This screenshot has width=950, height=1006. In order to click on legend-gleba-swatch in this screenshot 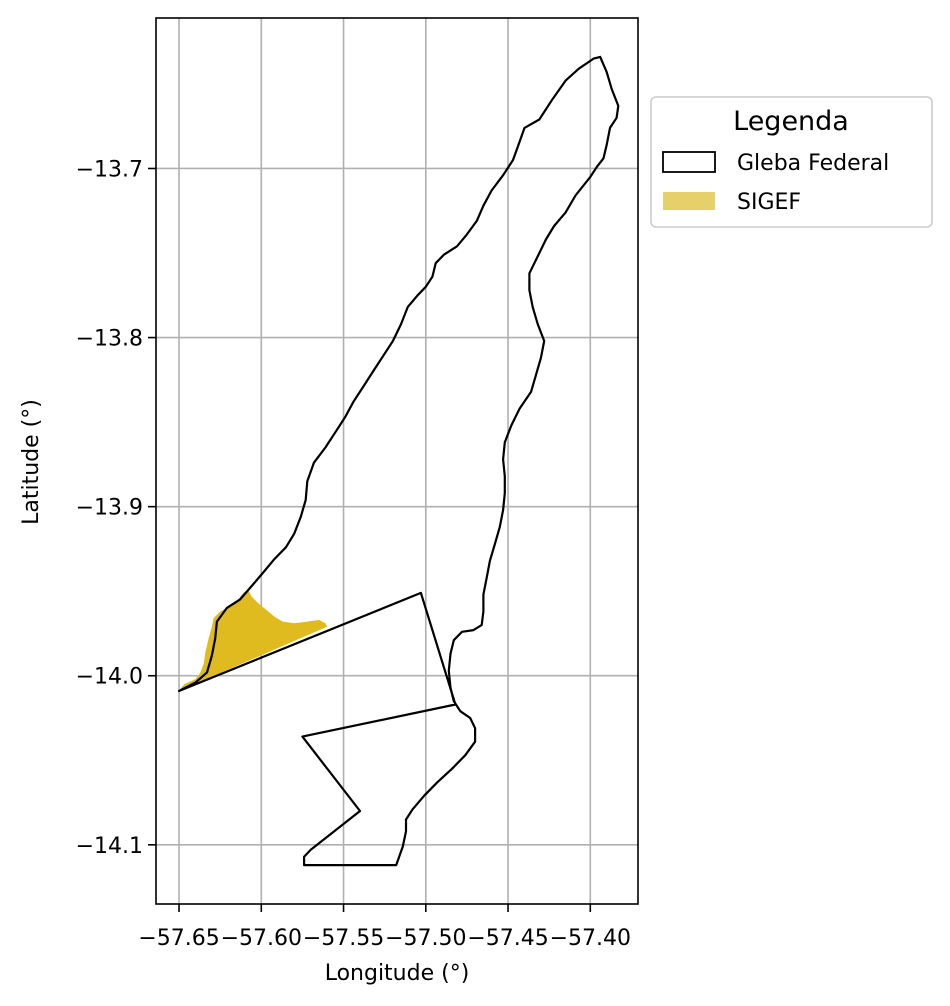, I will do `click(689, 162)`.